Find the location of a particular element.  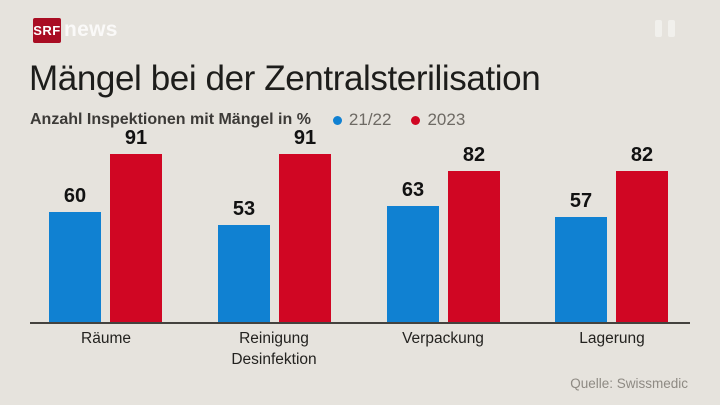

legend-item-21-22: 21/22 is located at coordinates (362, 120).